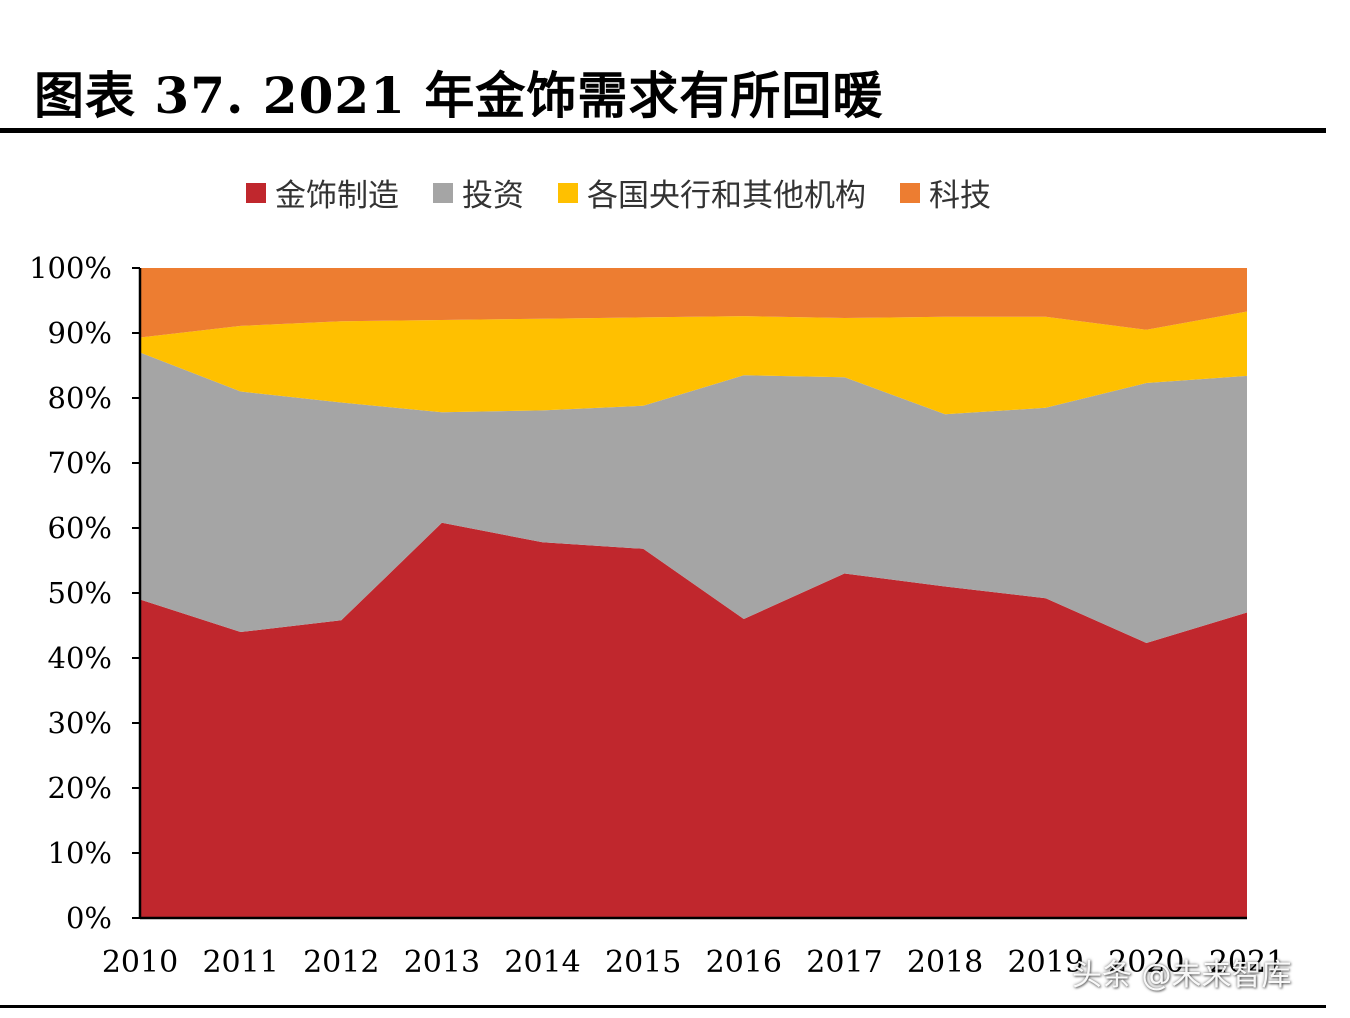 This screenshot has width=1350, height=1018. What do you see at coordinates (80, 658) in the screenshot?
I see `y-tick-label: 40%` at bounding box center [80, 658].